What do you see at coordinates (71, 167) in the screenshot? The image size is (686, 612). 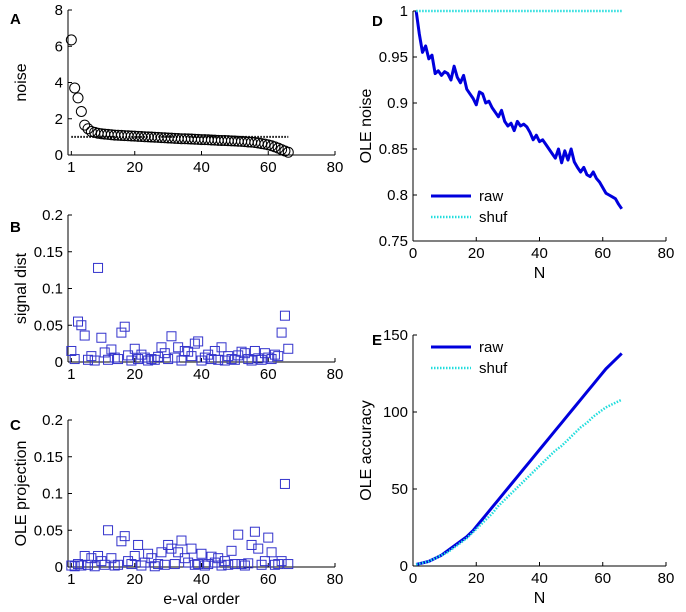 I see `panel-a-x-tick-label: 1` at bounding box center [71, 167].